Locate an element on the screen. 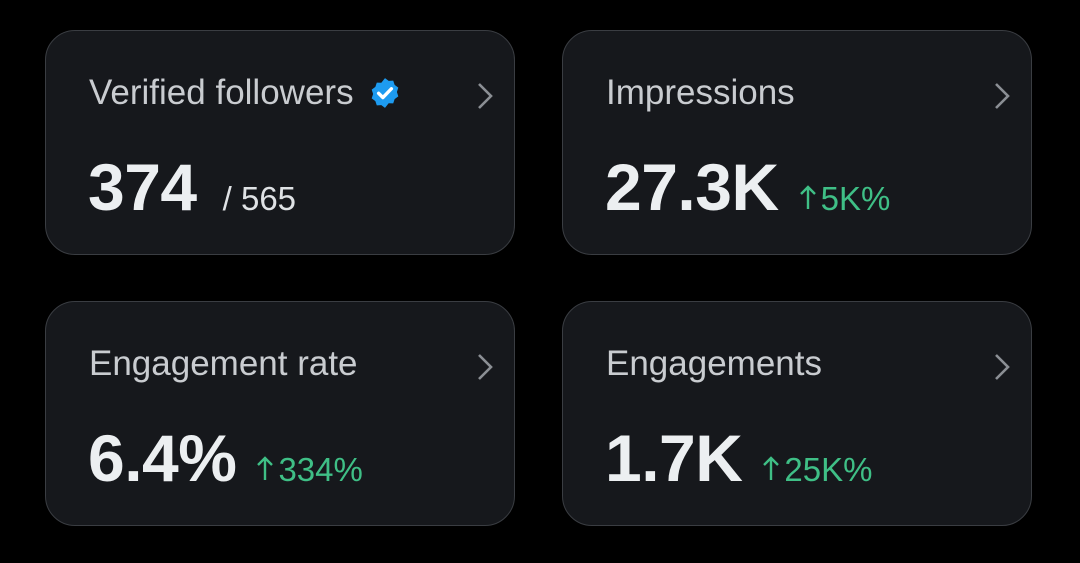  card-value: 1.7K is located at coordinates (674, 458).